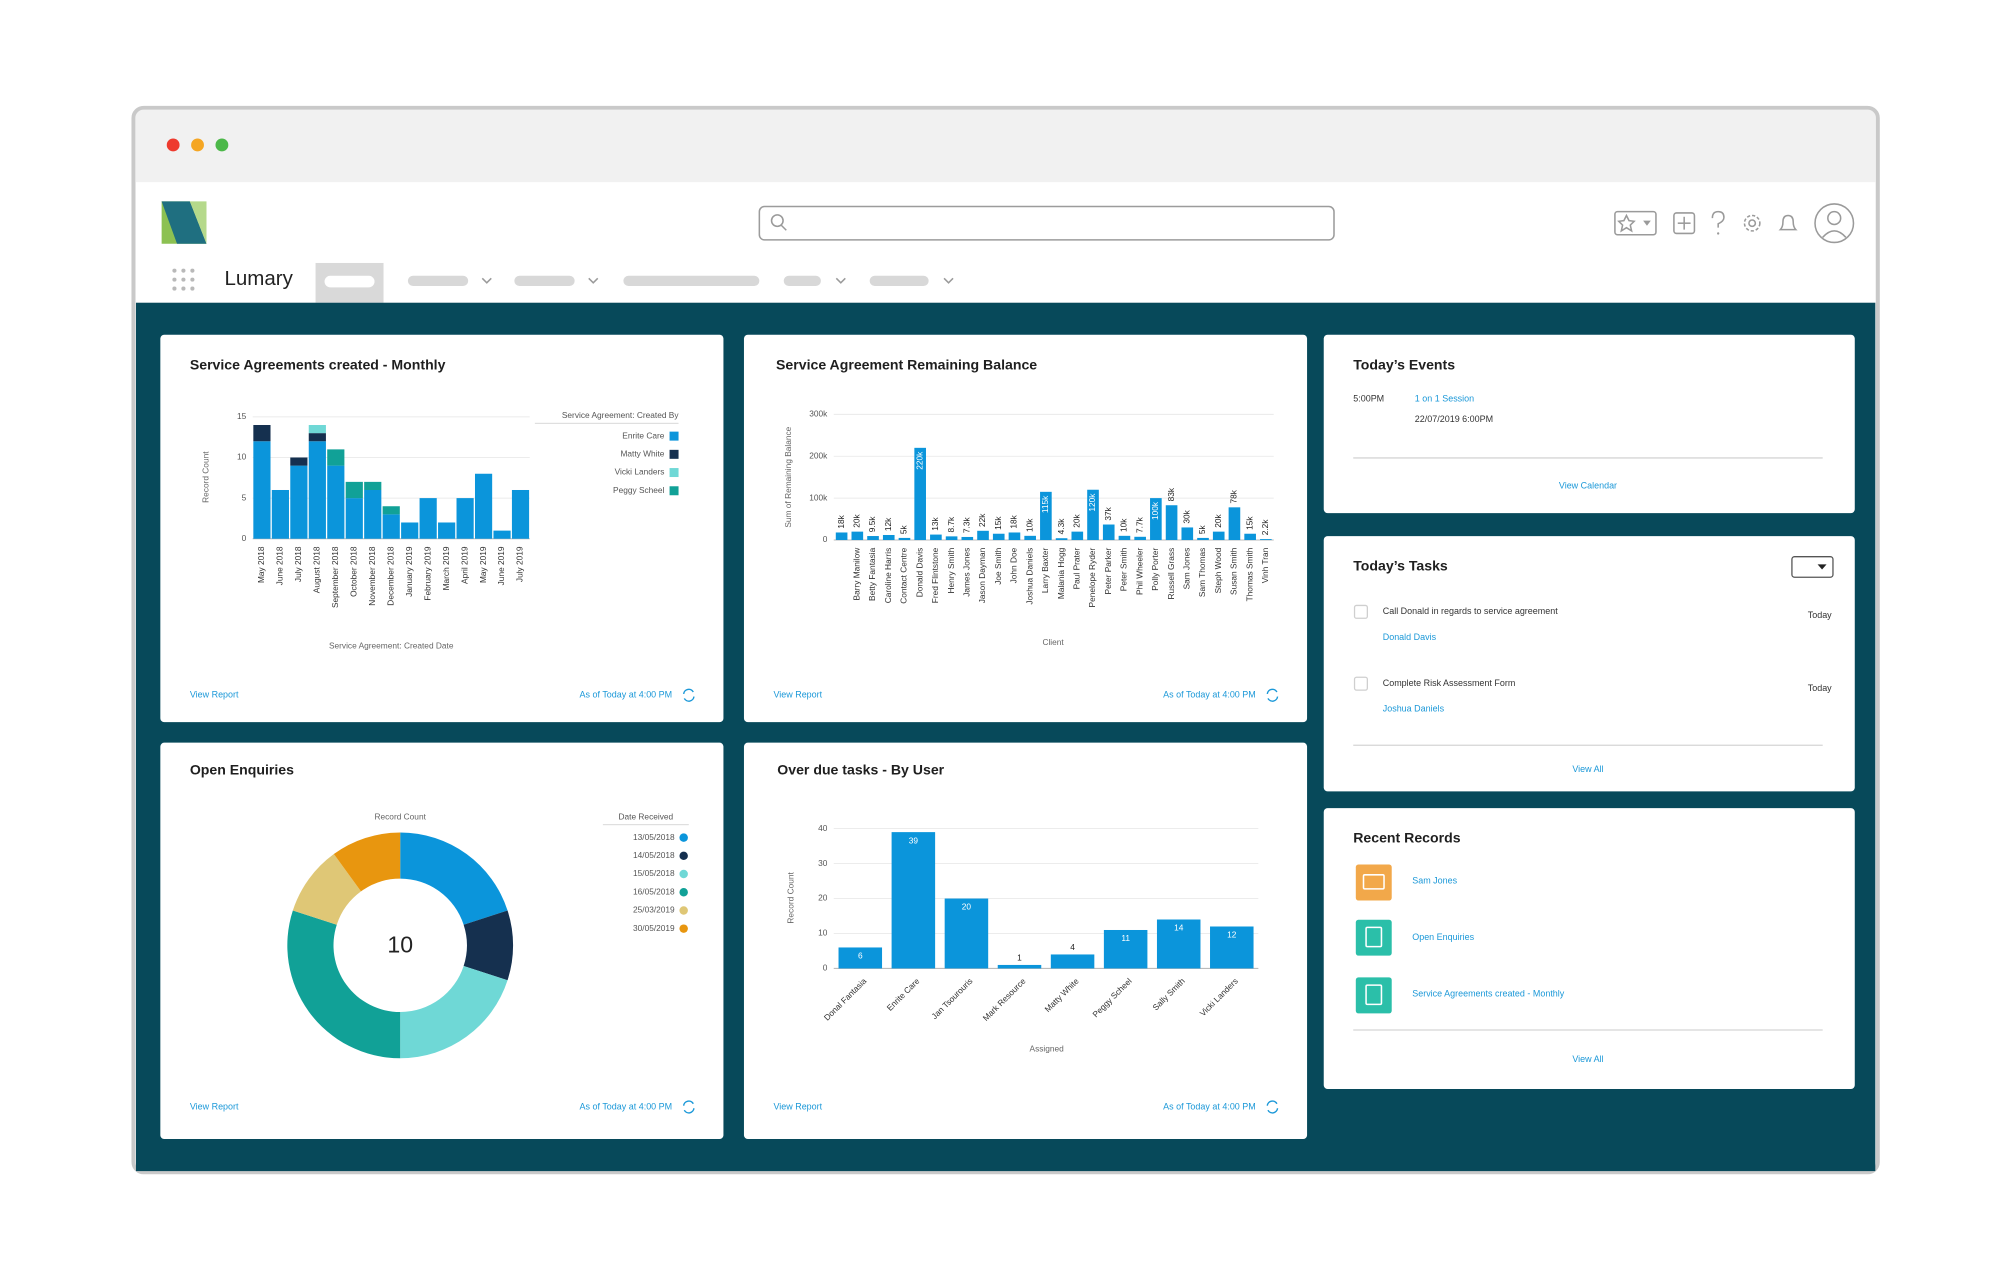 The image size is (2001, 1282). What do you see at coordinates (1684, 223) in the screenshot?
I see `new-button` at bounding box center [1684, 223].